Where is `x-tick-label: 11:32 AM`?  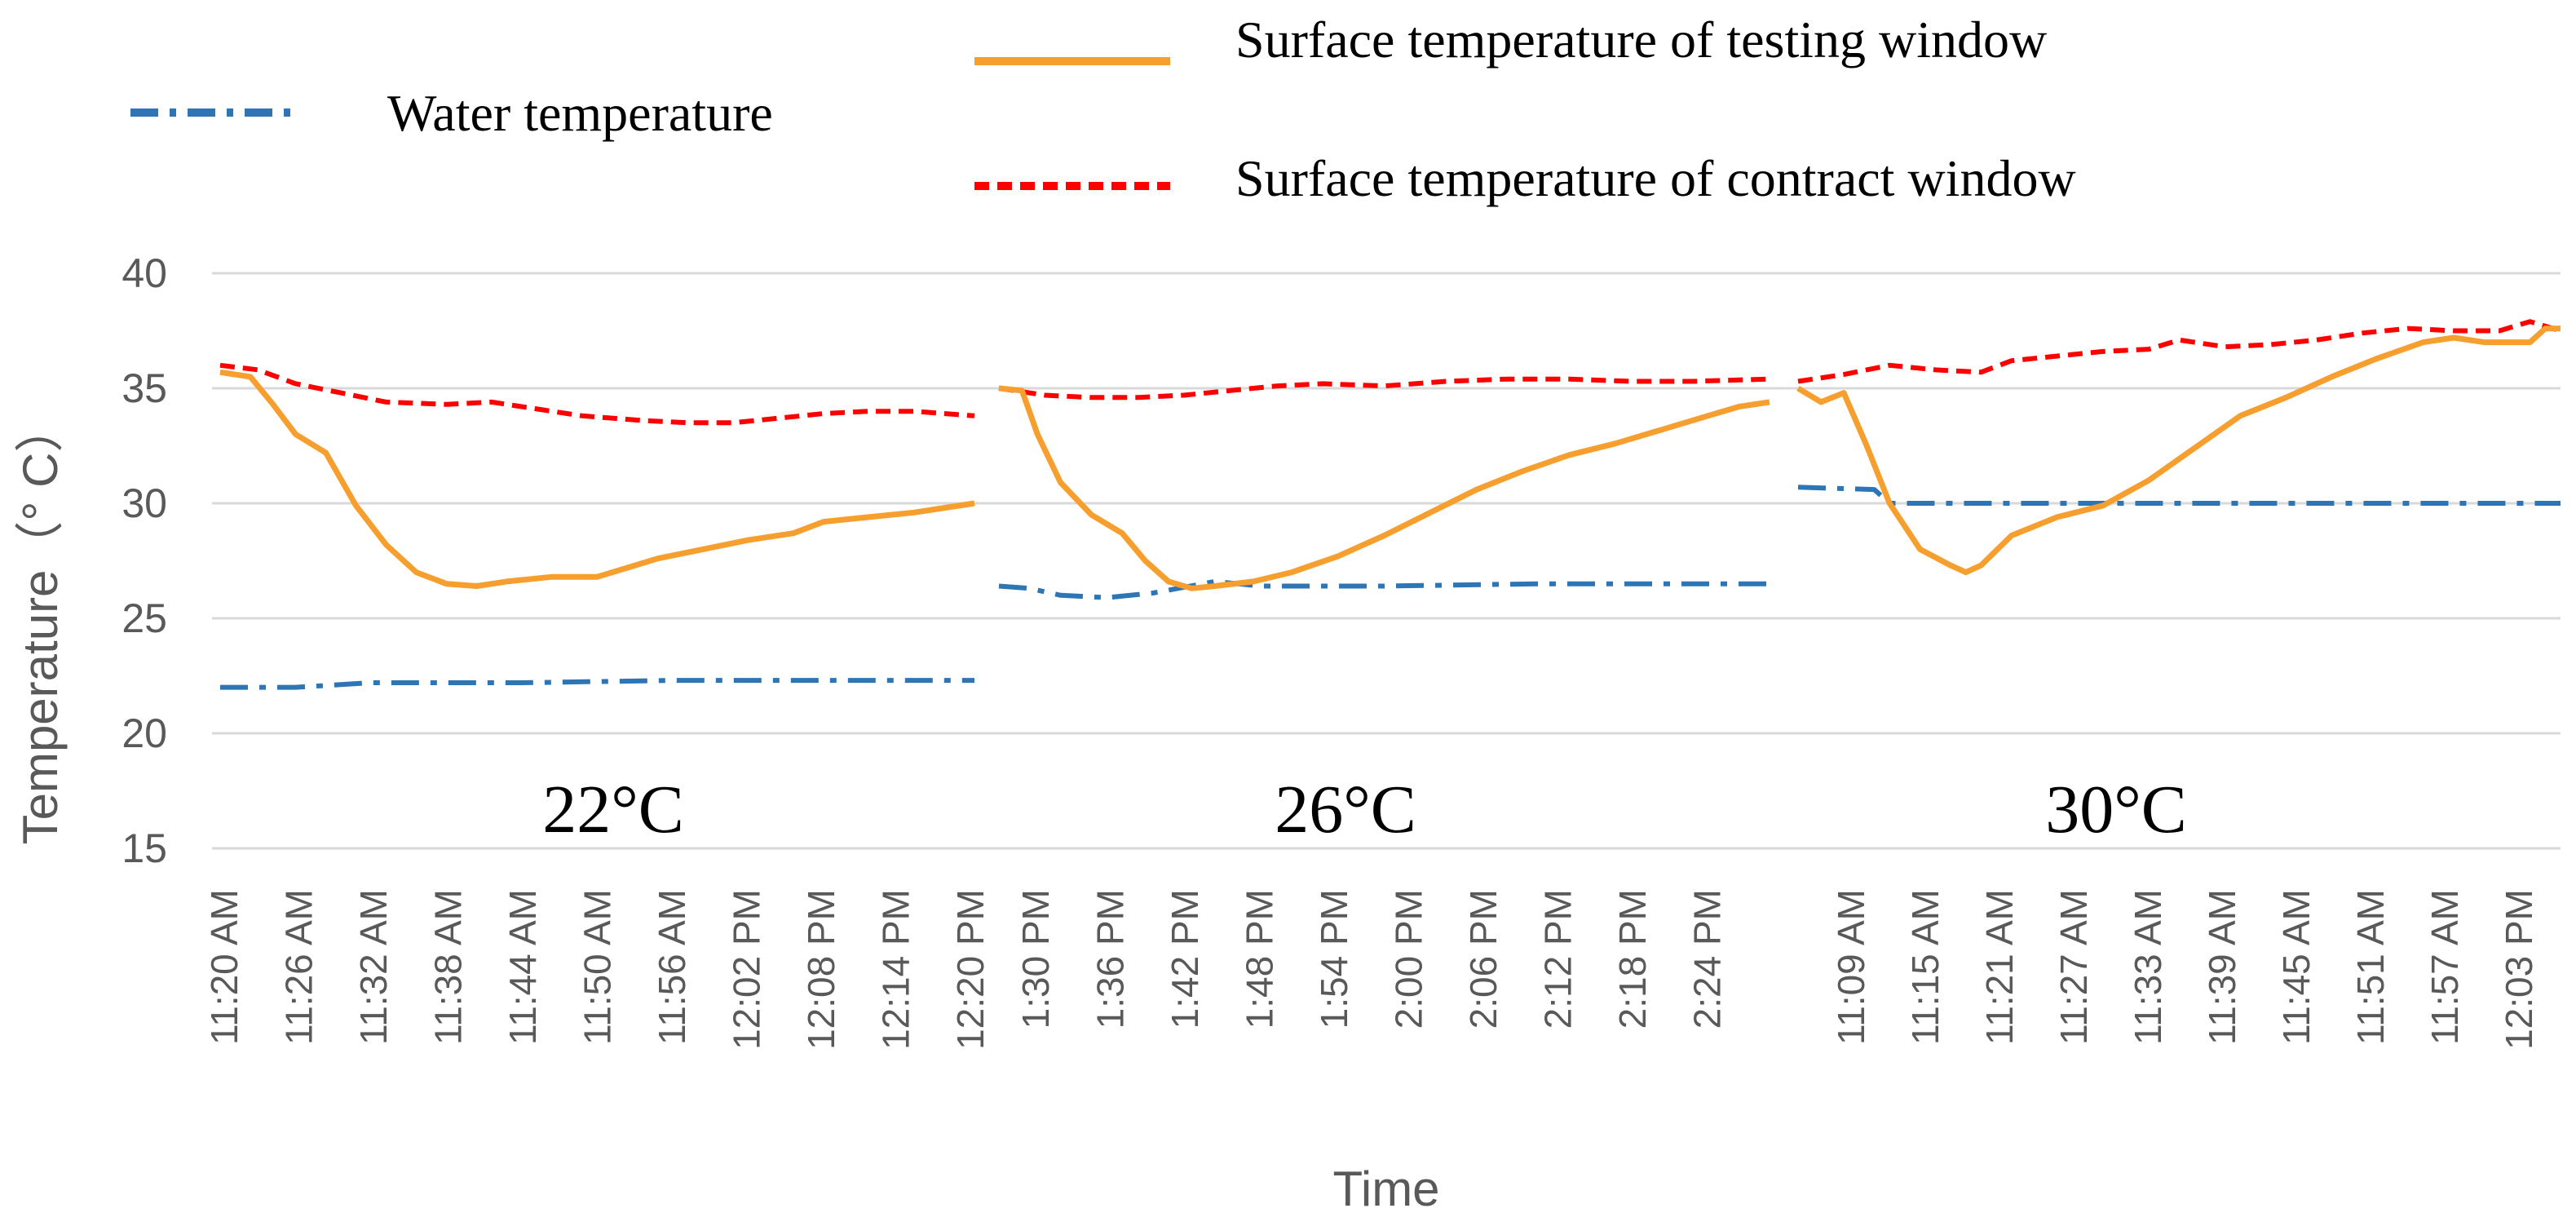
x-tick-label: 11:32 AM is located at coordinates (373, 967).